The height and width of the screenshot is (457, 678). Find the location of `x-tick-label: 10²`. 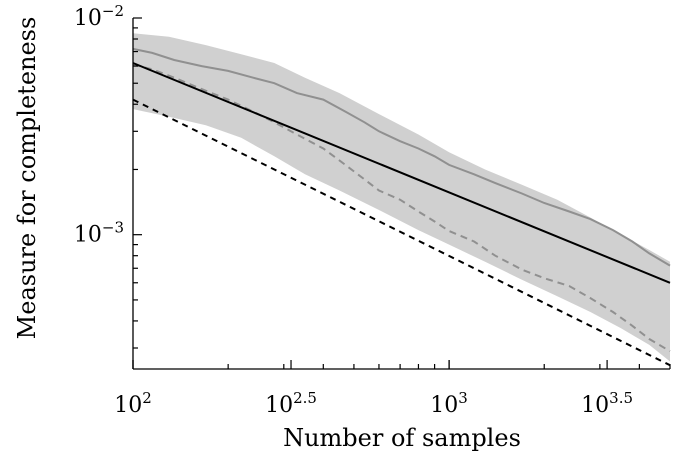

x-tick-label: 10² is located at coordinates (133, 403).